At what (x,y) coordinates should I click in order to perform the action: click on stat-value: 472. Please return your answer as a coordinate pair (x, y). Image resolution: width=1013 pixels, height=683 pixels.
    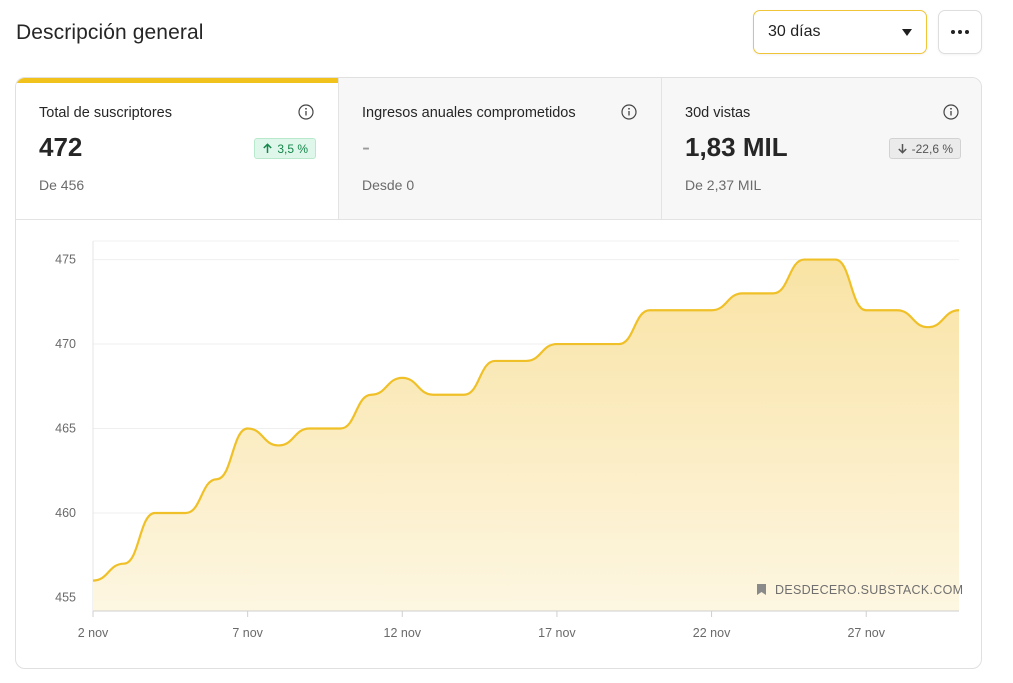
    Looking at the image, I should click on (61, 147).